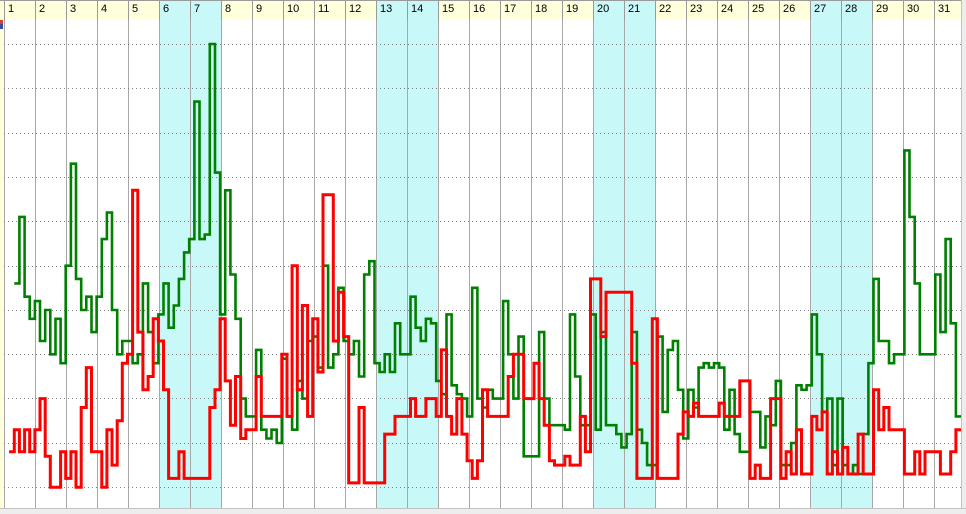 Image resolution: width=966 pixels, height=514 pixels. I want to click on day-header-22: 22, so click(670, 10).